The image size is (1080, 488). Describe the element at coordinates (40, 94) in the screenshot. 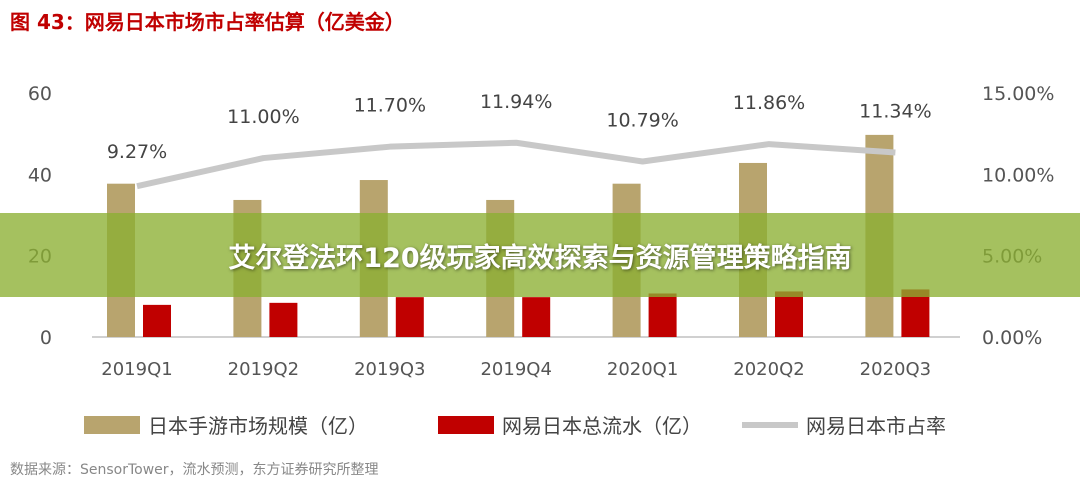

I see `y-left-tick: 60` at that location.